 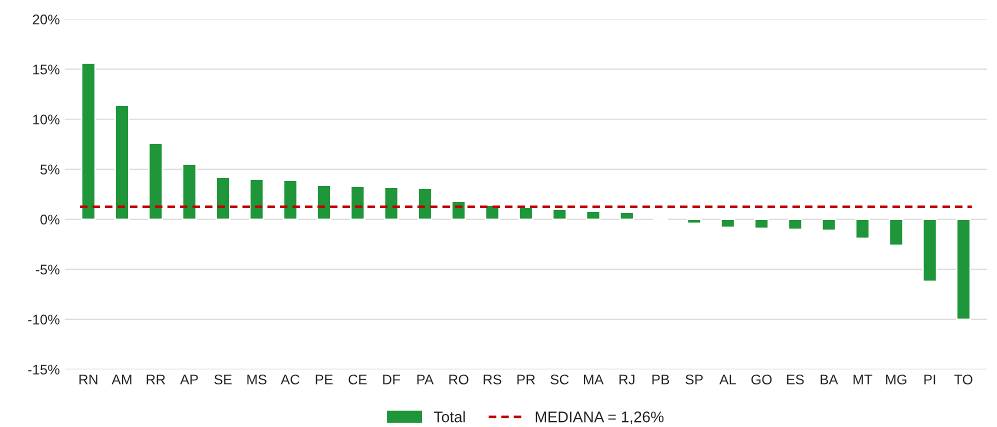 What do you see at coordinates (661, 379) in the screenshot?
I see `x-tick-label: PB` at bounding box center [661, 379].